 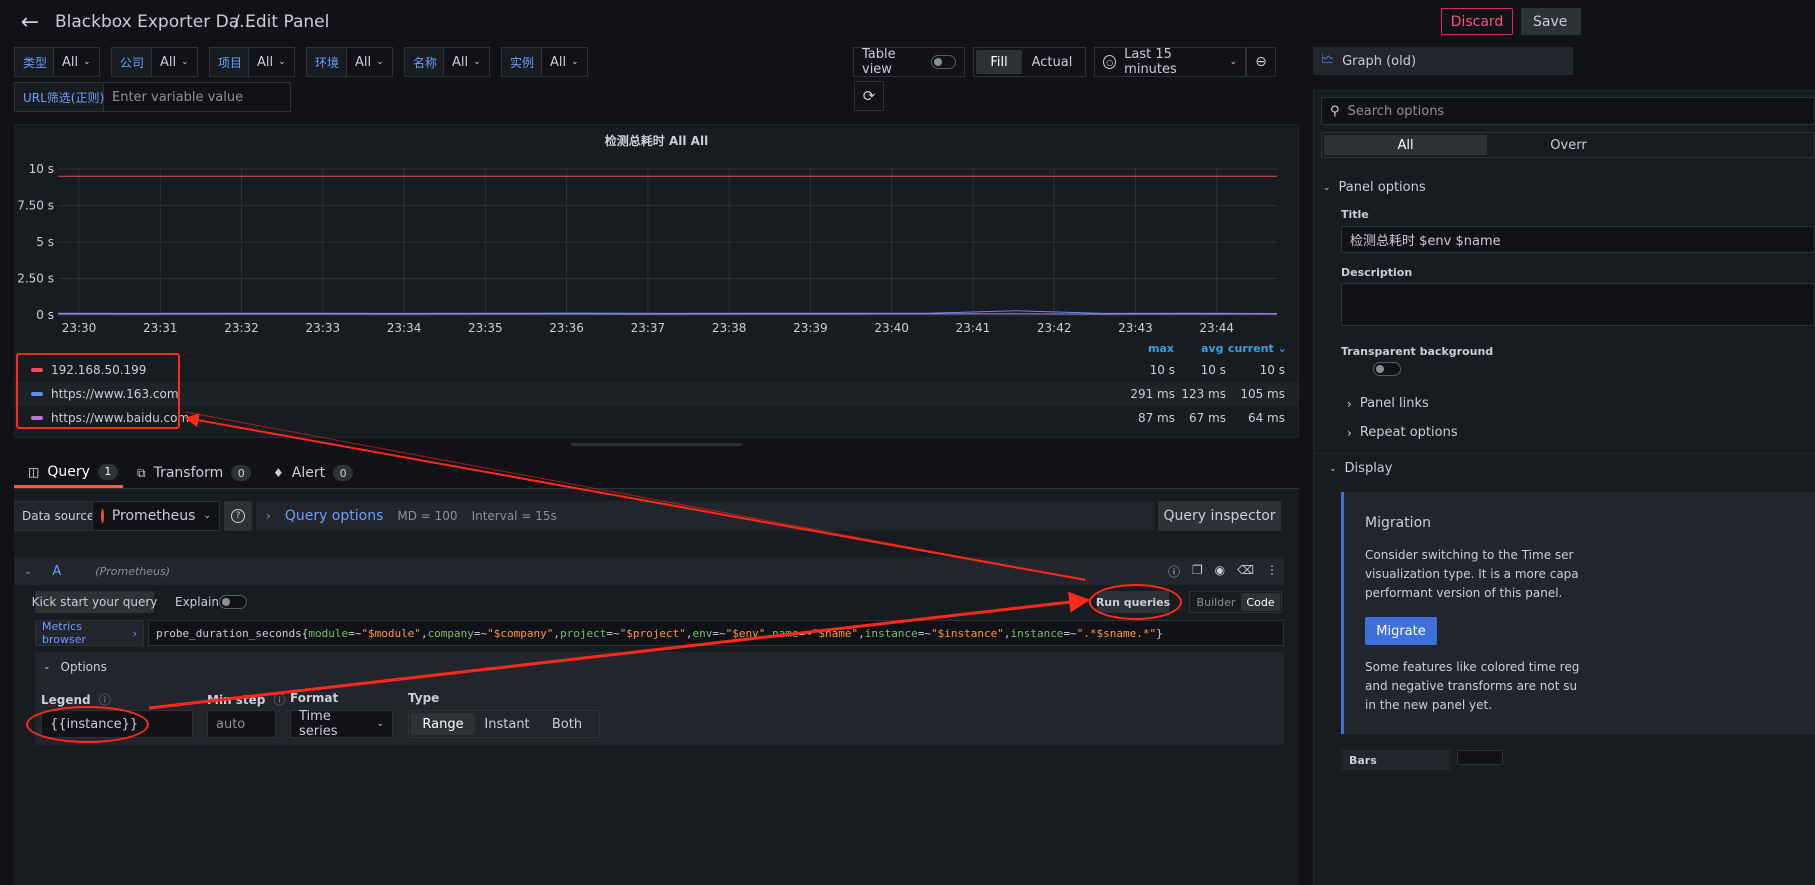 I want to click on min-step-input: auto, so click(x=241, y=724).